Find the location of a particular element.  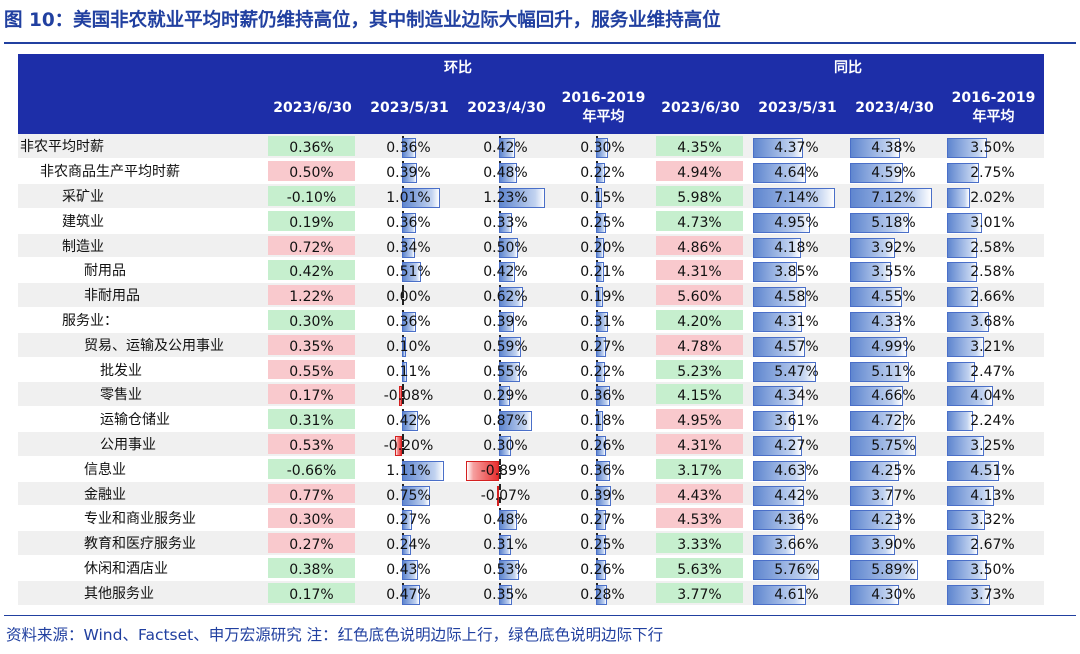

value-cell-up: 0.53% is located at coordinates (312, 444).